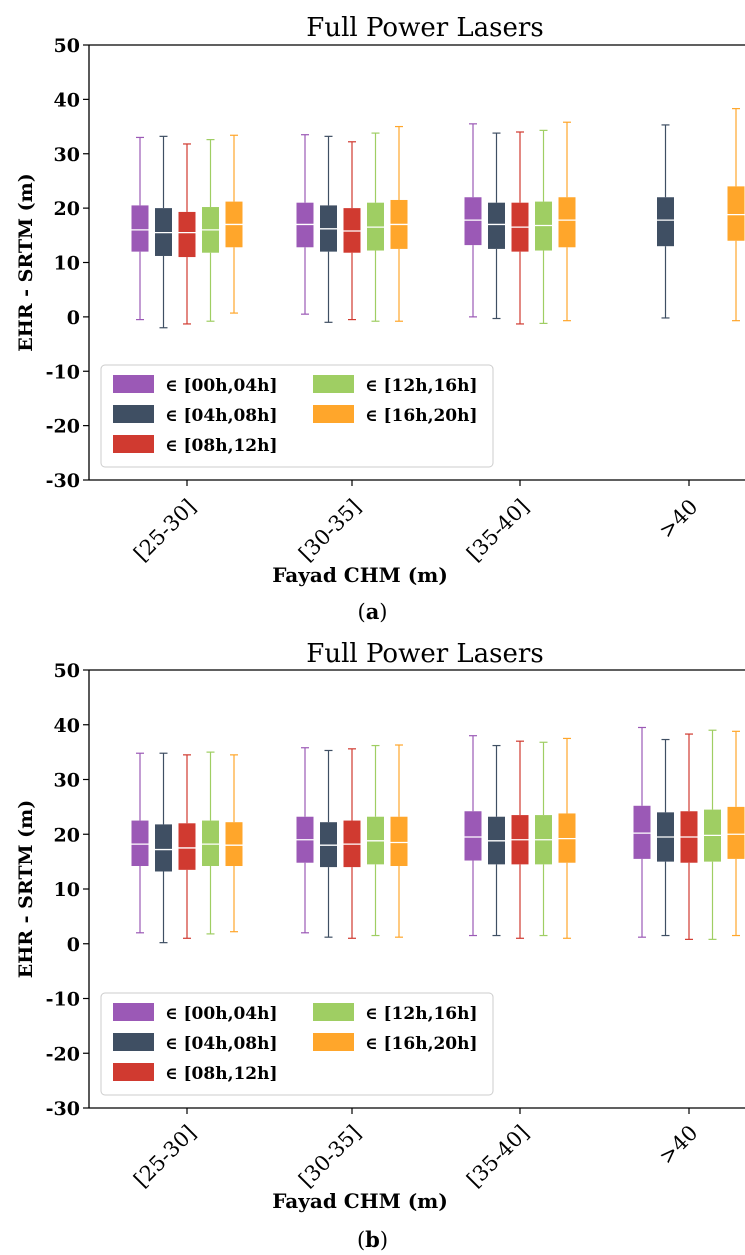  What do you see at coordinates (372, 1240) in the screenshot?
I see `caption-b: (b)` at bounding box center [372, 1240].